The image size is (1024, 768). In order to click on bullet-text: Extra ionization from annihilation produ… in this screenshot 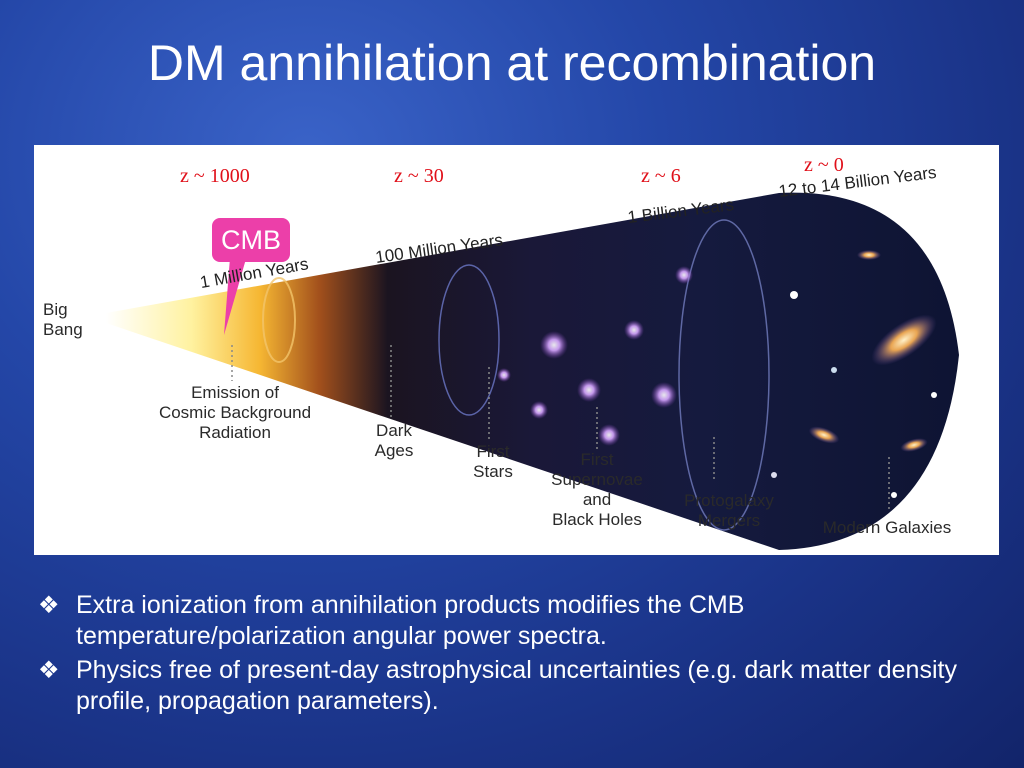, I will do `click(410, 620)`.